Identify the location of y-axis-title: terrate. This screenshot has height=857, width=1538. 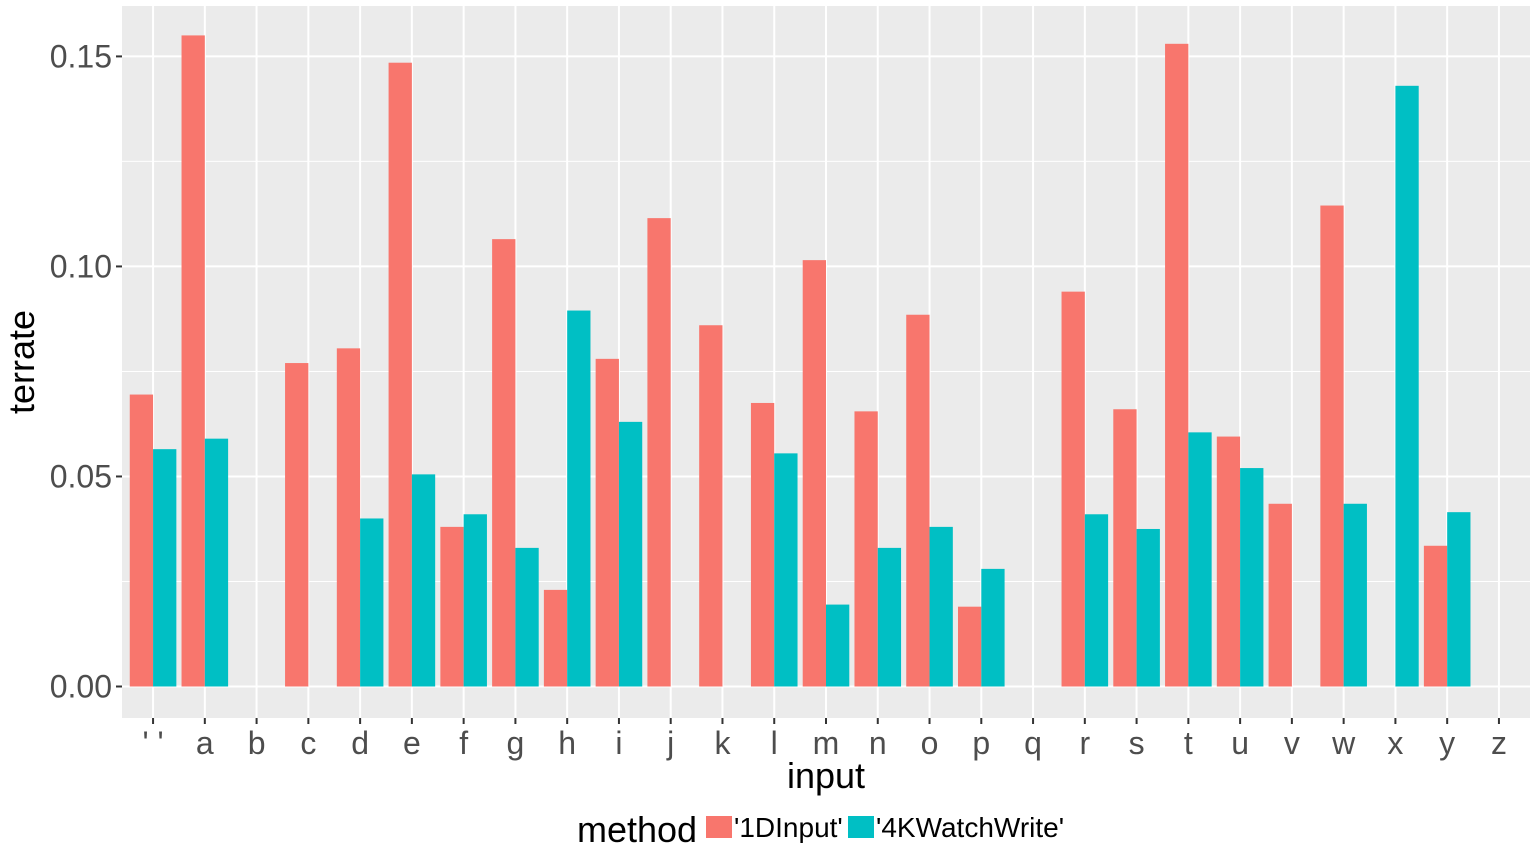
(21, 362).